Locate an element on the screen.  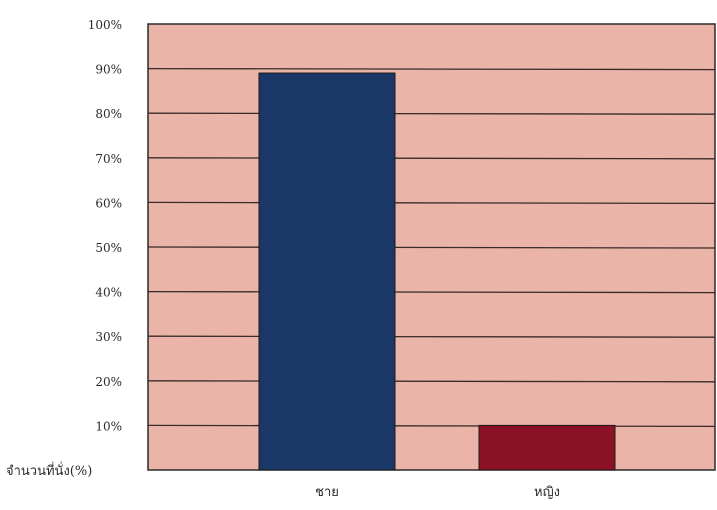
y-tick-labels: 10% 20% 30% 40% 50% 60% 70% 80% 90% 100% is located at coordinates (105, 225).